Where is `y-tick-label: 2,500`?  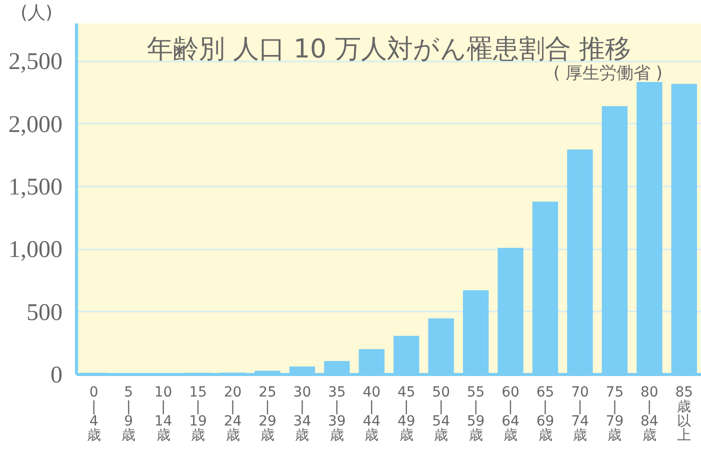
y-tick-label: 2,500 is located at coordinates (35, 62).